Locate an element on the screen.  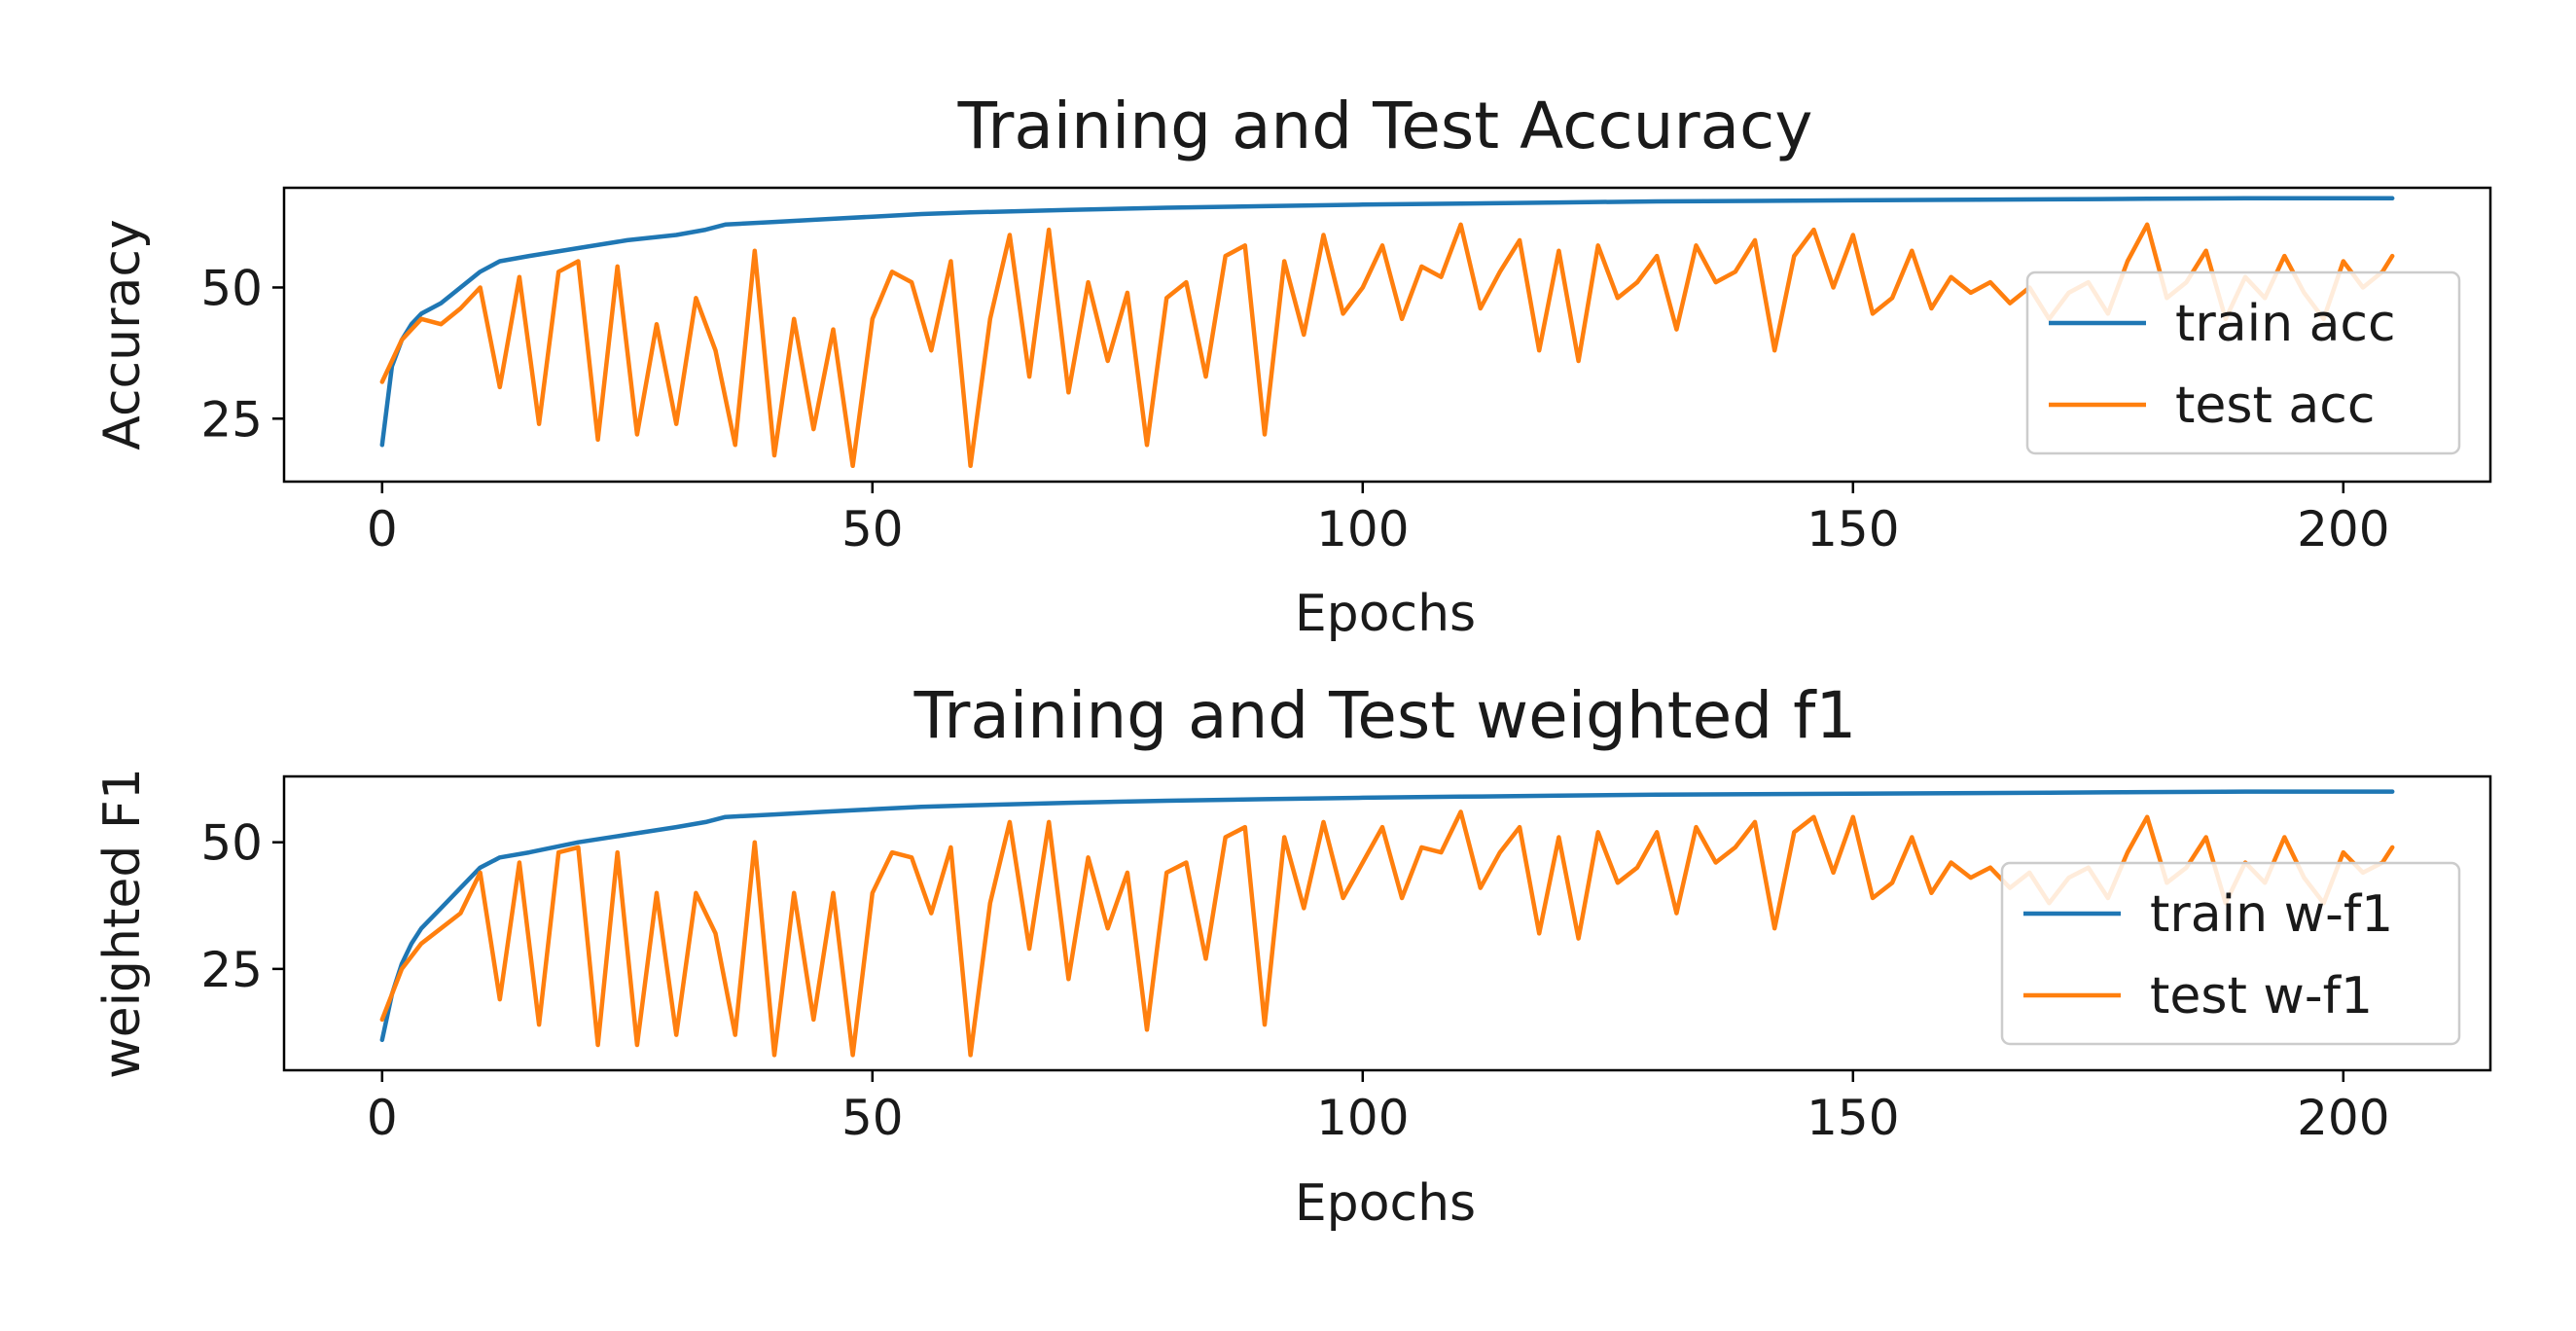
accuracy-y-axis-label: Accuracy is located at coordinates (122, 335).